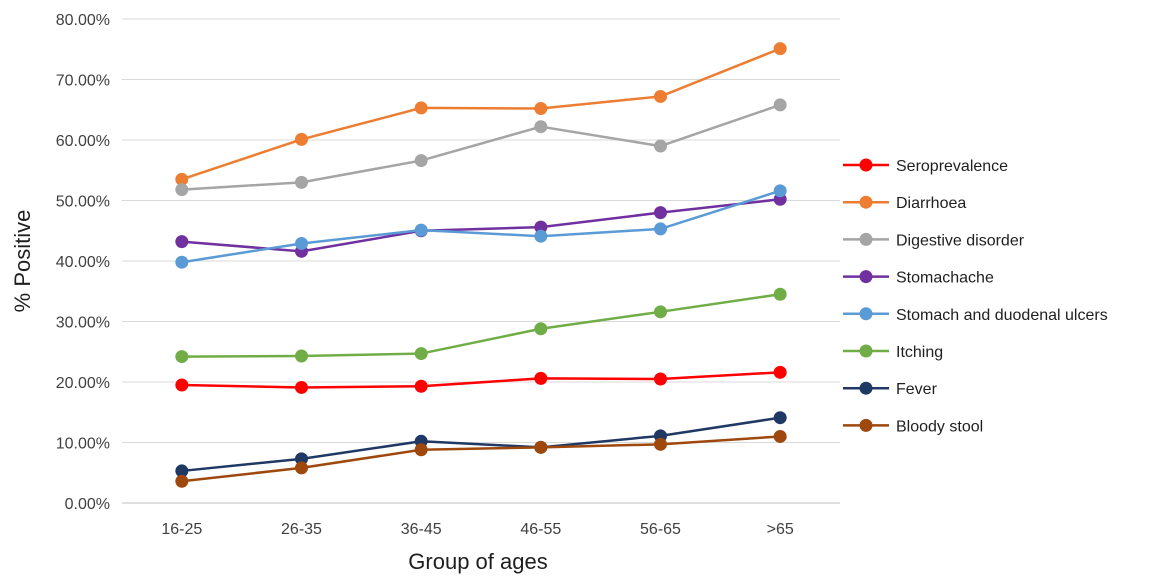  I want to click on legend-label: Bloody stool, so click(939, 426).